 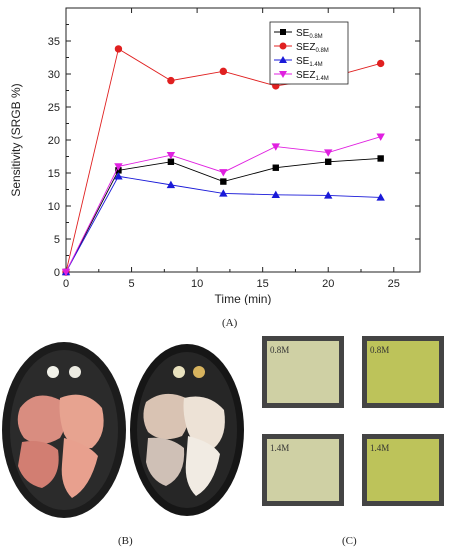 I want to click on sensor-se-1.4m: 1.4M, so click(x=303, y=470).